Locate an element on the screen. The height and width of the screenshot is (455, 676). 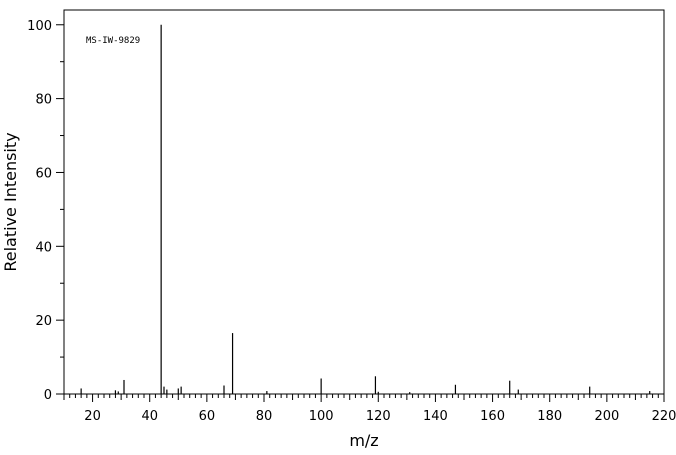
x-tick-label: 120 is located at coordinates (378, 416).